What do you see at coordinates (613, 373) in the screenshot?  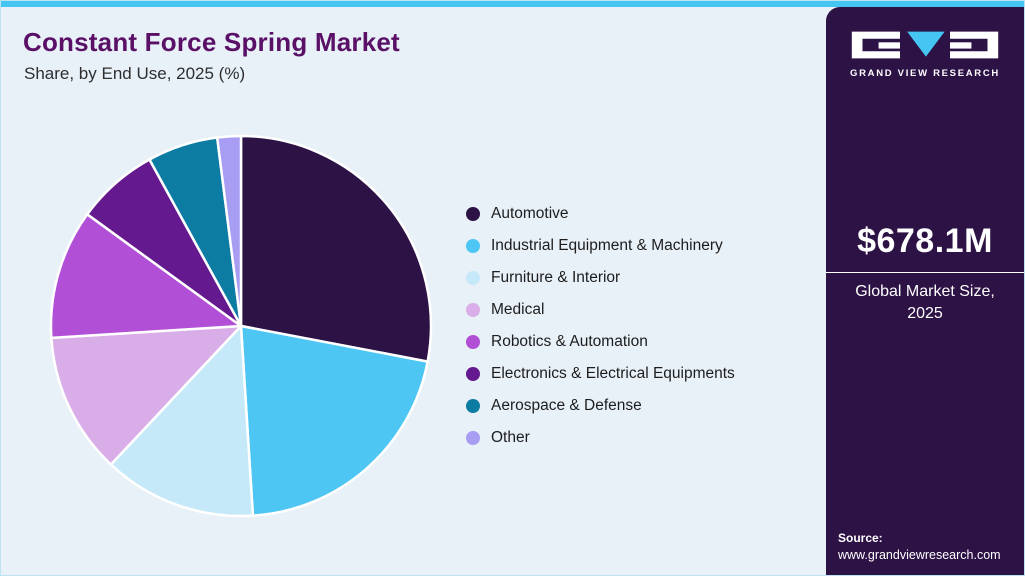 I see `legend-label: Electronics & Electrical Equipments` at bounding box center [613, 373].